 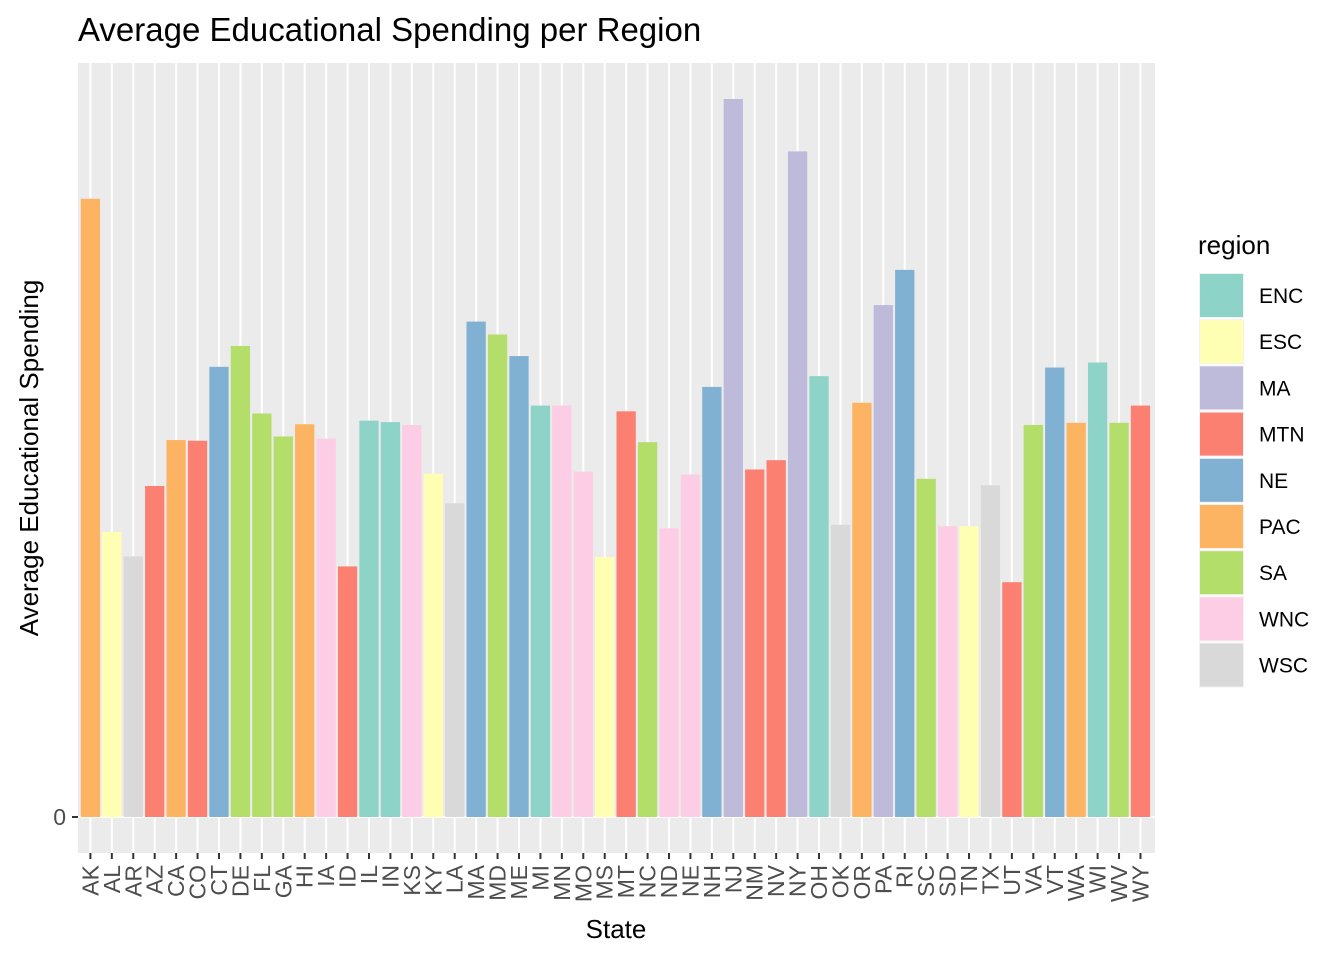 What do you see at coordinates (1140, 883) in the screenshot?
I see `x-tick-label-wy: WY` at bounding box center [1140, 883].